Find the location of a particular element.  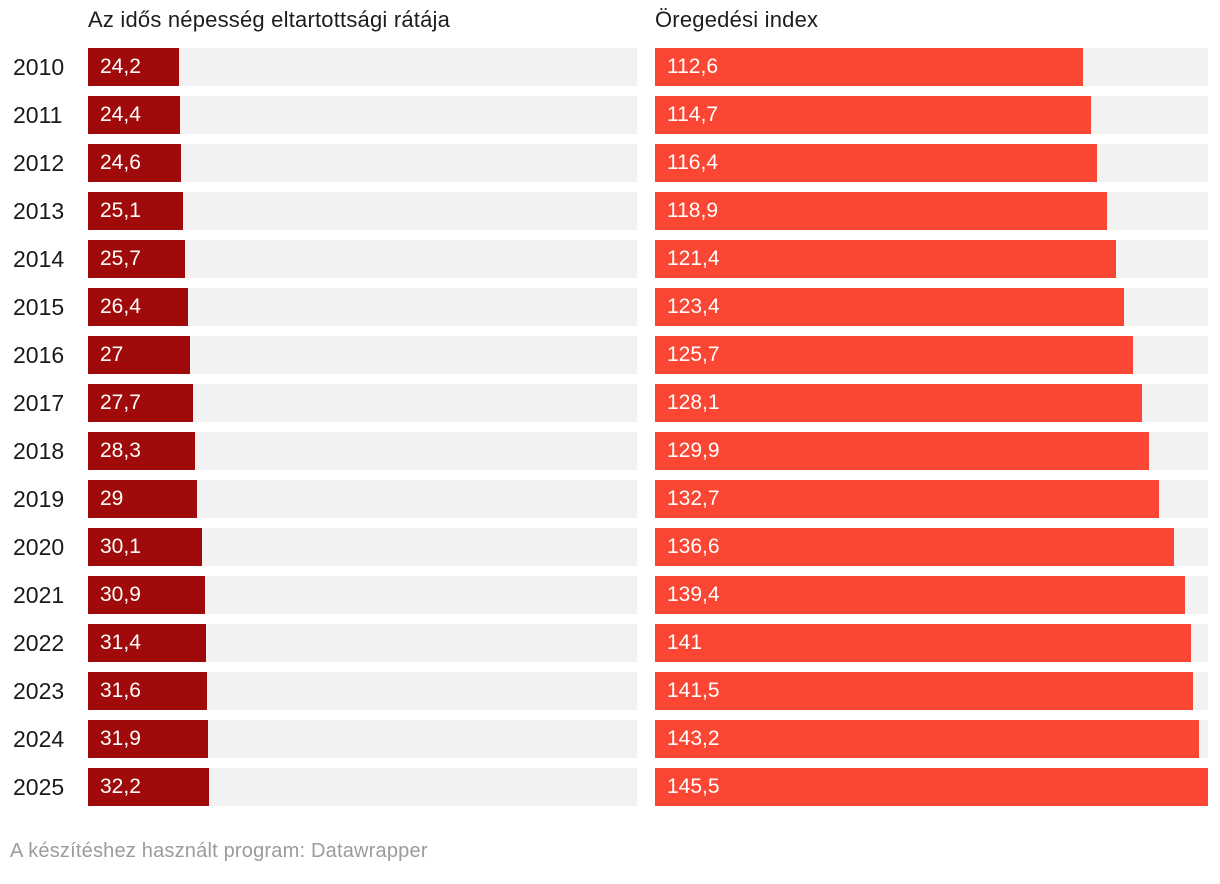

dependency-value-label: 30,9 is located at coordinates (120, 594).